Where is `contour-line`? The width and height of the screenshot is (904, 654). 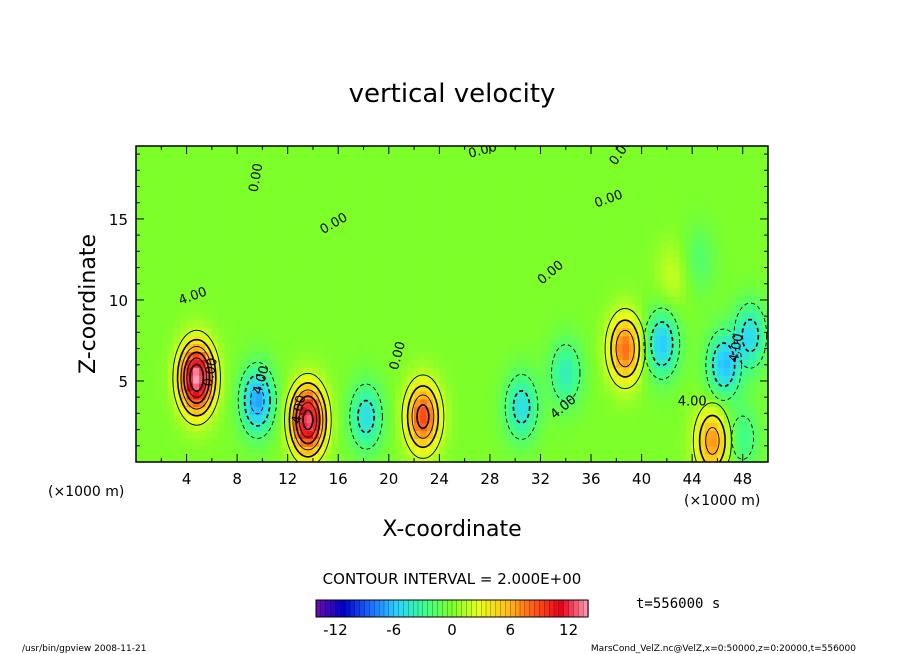 contour-line is located at coordinates (308, 417).